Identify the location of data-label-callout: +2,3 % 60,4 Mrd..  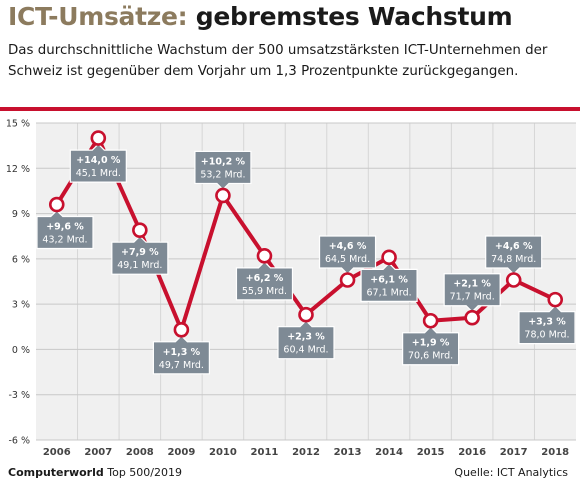
(306, 339).